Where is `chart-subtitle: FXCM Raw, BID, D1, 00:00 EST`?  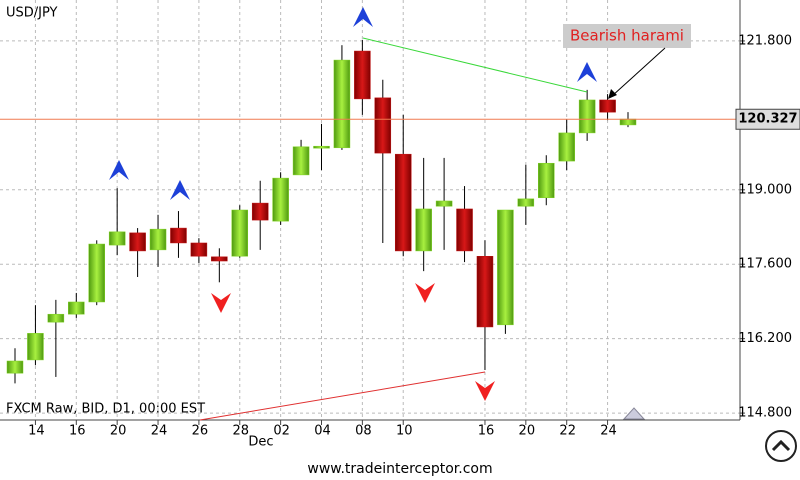 chart-subtitle: FXCM Raw, BID, D1, 00:00 EST is located at coordinates (105, 409).